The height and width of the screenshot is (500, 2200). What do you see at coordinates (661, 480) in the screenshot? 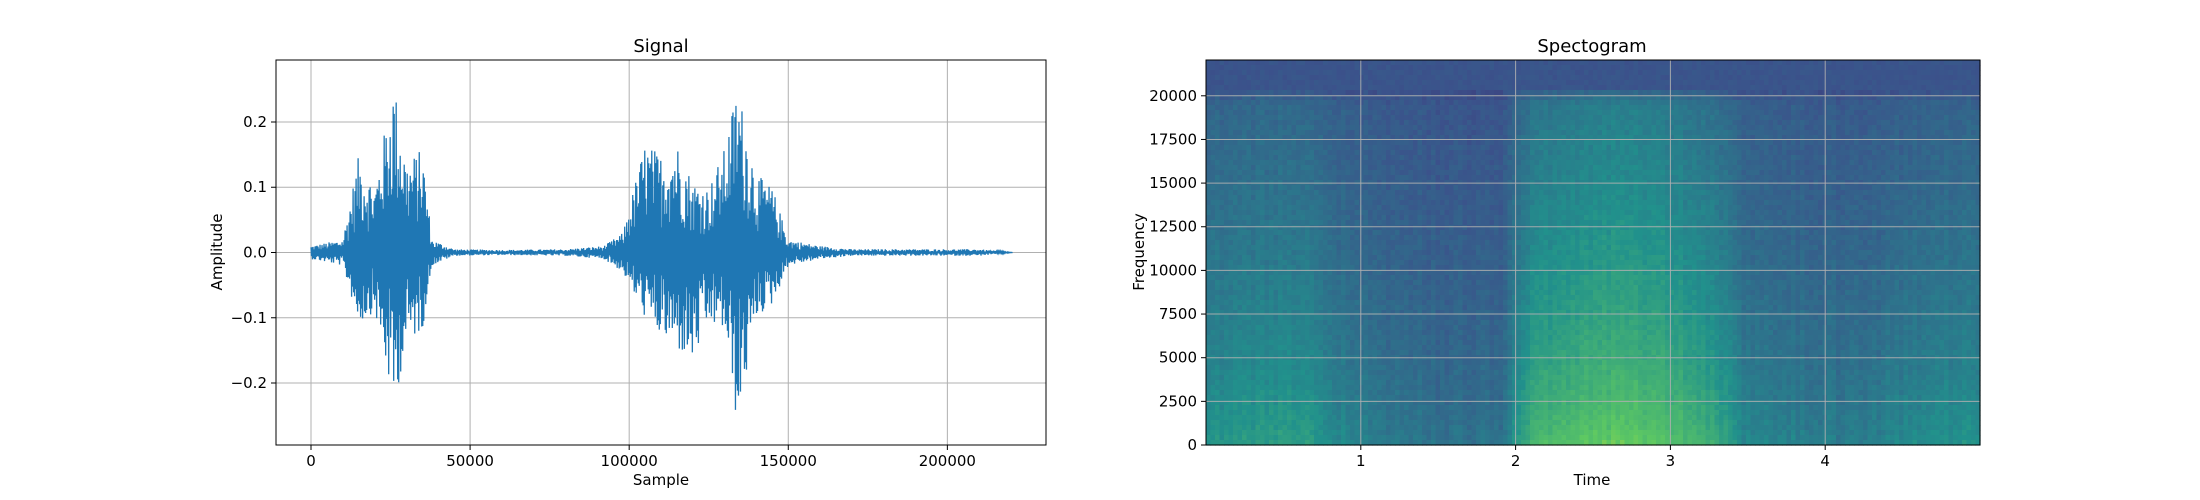
I see `signal-xlabel: Sample` at bounding box center [661, 480].